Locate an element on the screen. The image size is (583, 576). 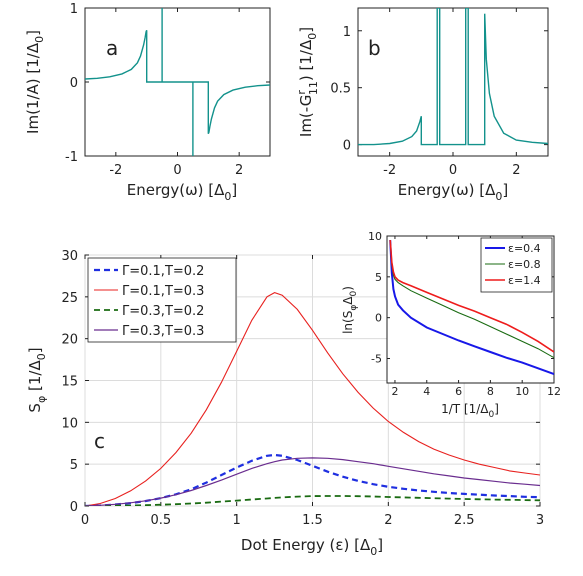
inset-x-ticks: 2 4 6 8 10 12 is located at coordinates (476, 317).